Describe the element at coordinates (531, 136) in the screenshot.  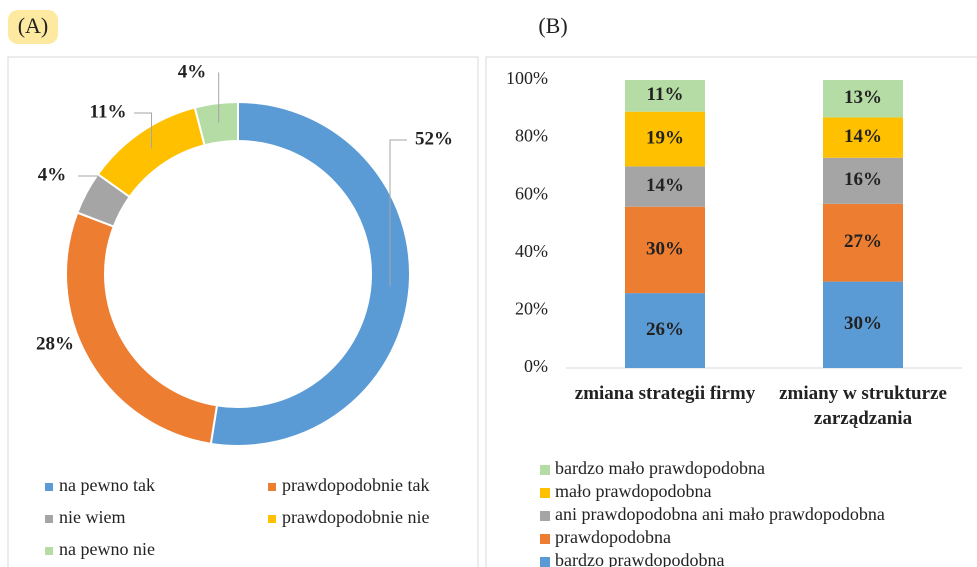
I see `y-tick-label: 80%` at that location.